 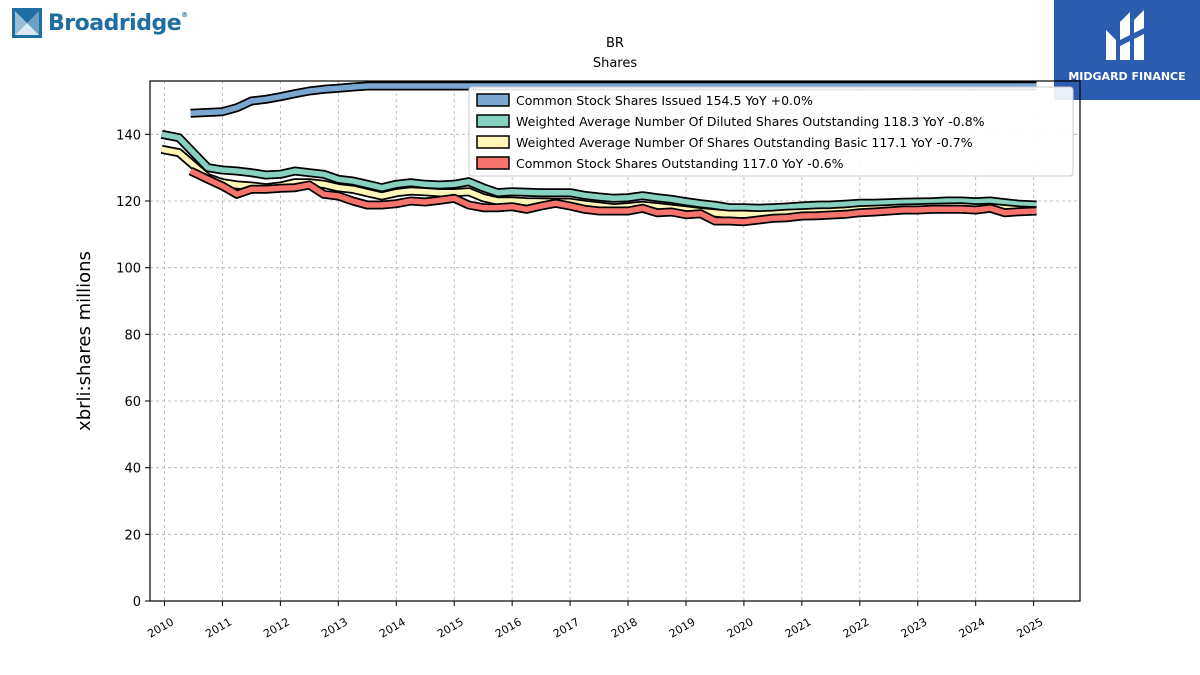 I want to click on x-tick-label: 2010, so click(x=160, y=627).